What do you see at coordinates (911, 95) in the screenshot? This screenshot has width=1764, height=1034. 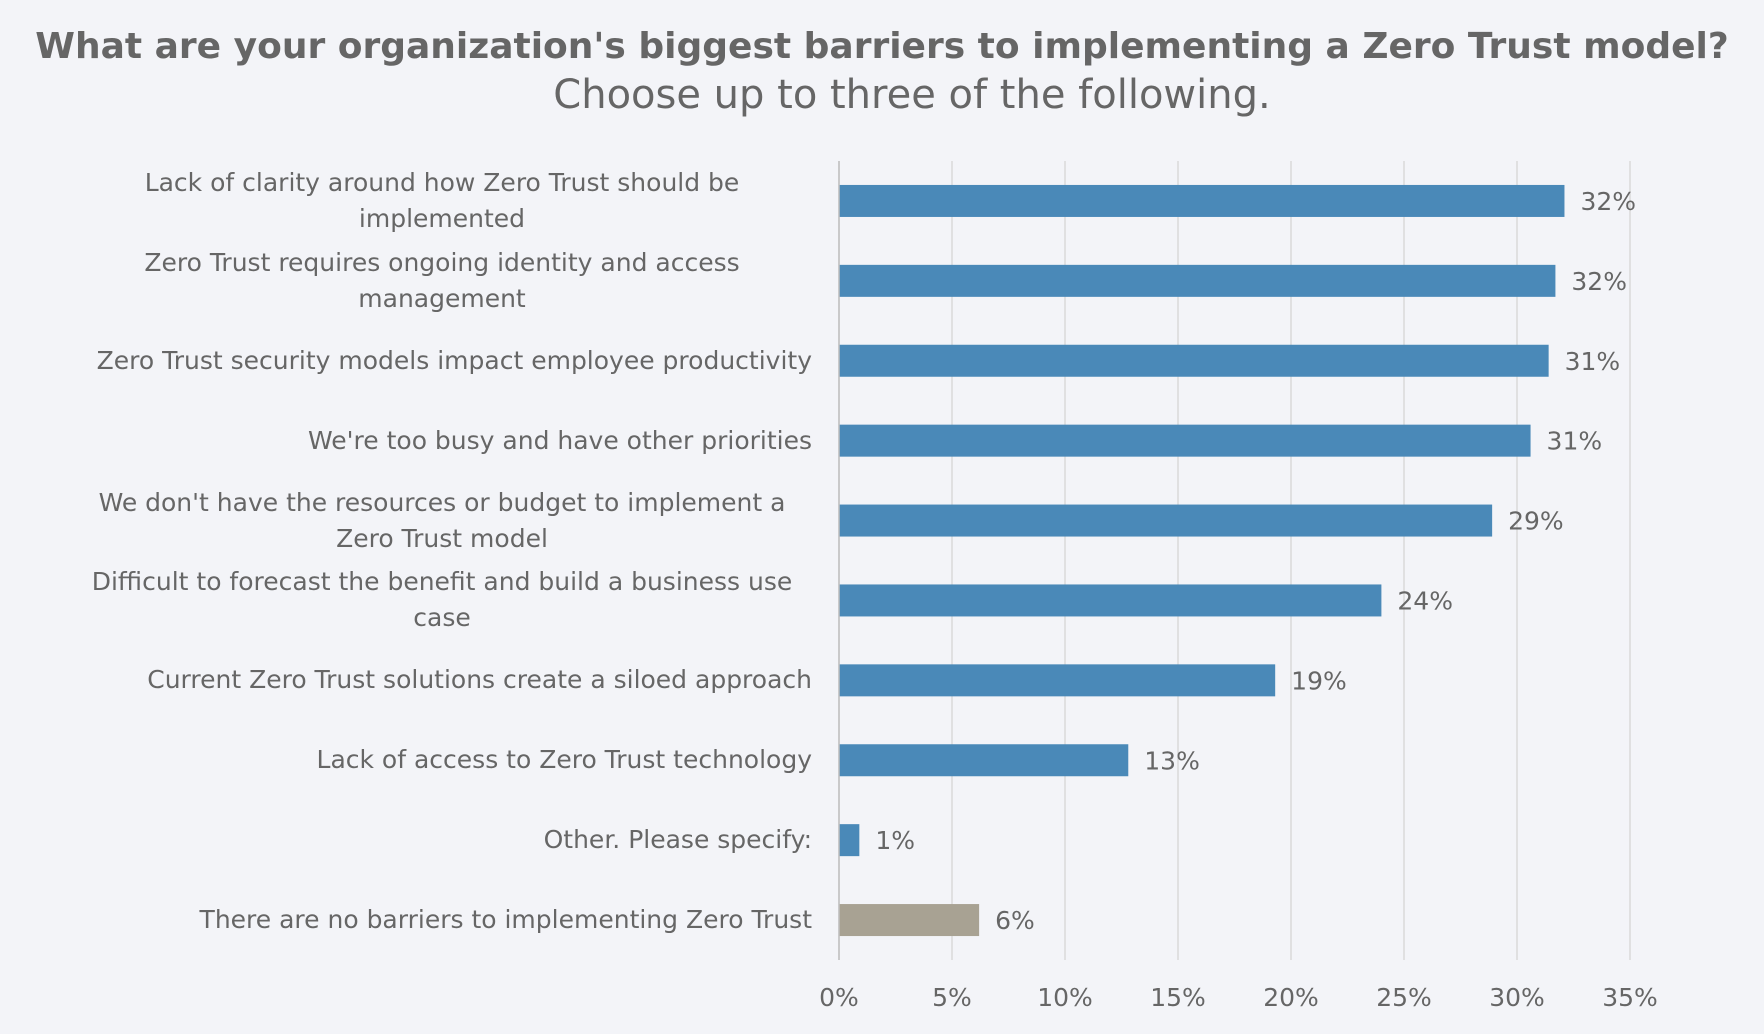 I see `chart-subtitle: Choose up to three of the following.` at bounding box center [911, 95].